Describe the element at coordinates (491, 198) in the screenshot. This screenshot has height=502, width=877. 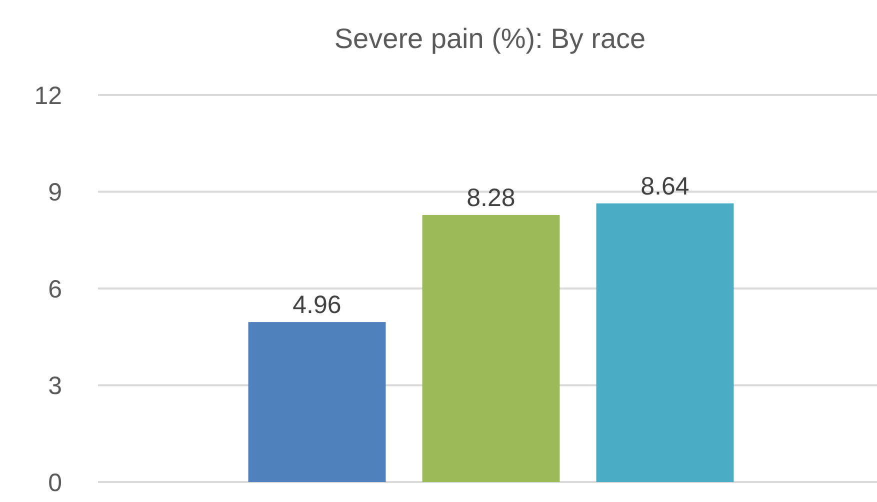
I see `data-label: 8.28` at that location.